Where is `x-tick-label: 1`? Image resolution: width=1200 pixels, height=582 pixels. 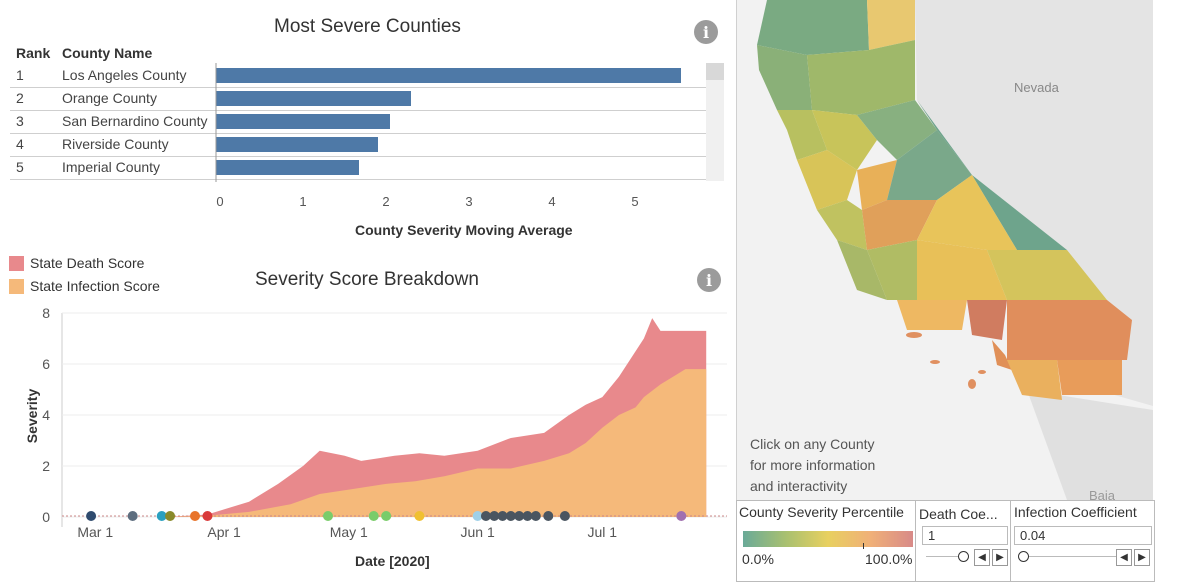 x-tick-label: 1 is located at coordinates (302, 201).